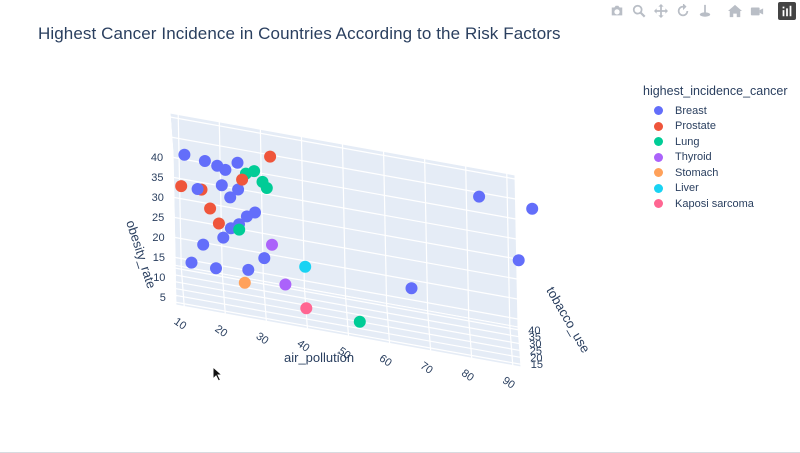  I want to click on modebar, so click(702, 11).